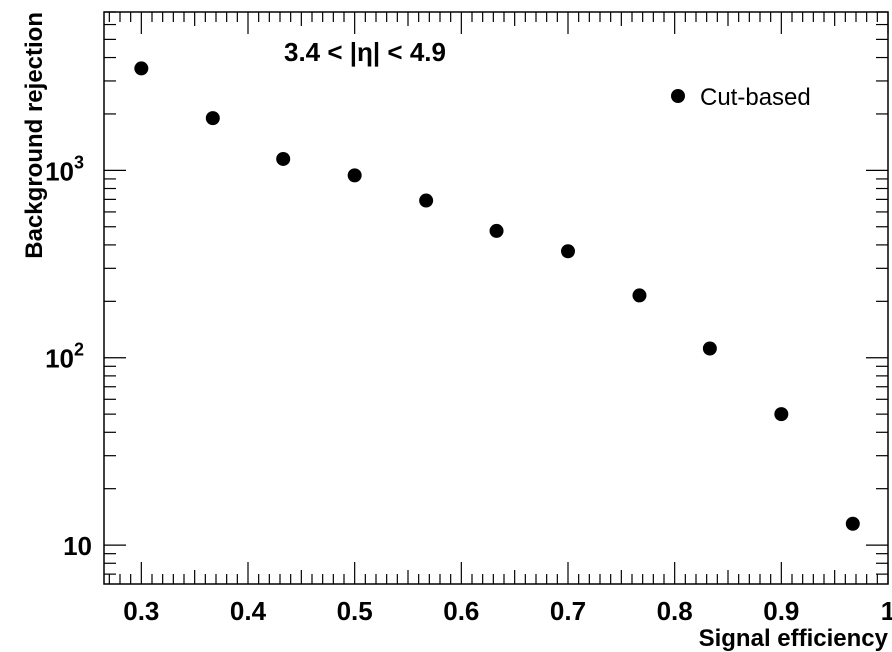 The height and width of the screenshot is (652, 892). I want to click on y-tick-label: 10³, so click(64, 169).